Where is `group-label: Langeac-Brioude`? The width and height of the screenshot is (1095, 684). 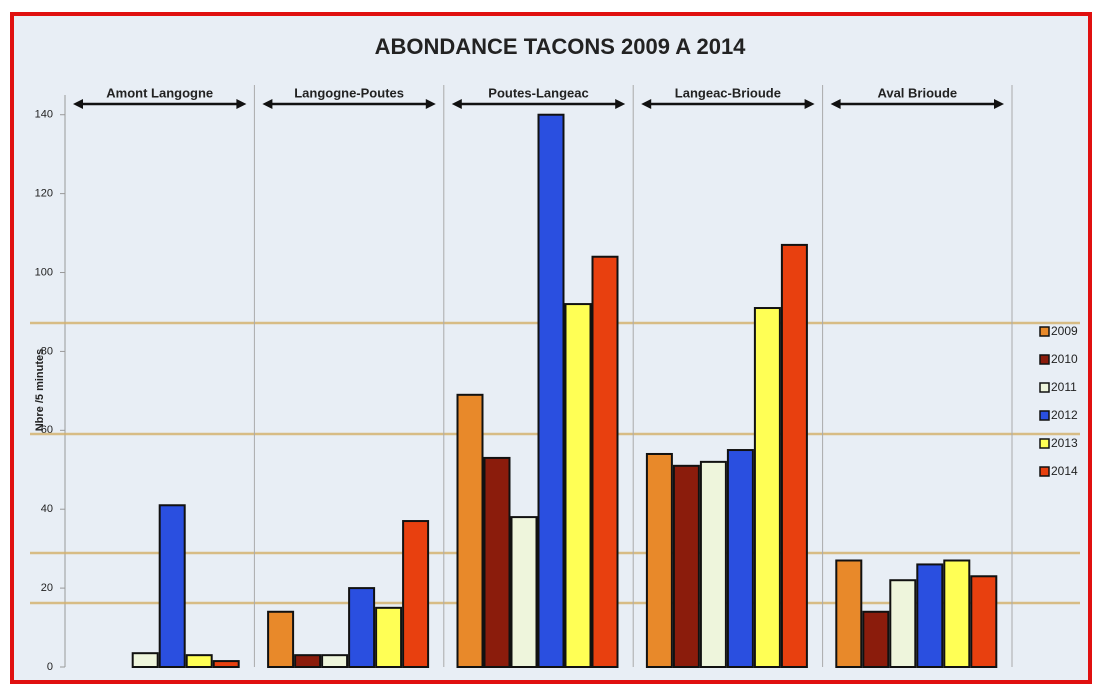
group-label: Langeac-Brioude is located at coordinates (728, 92).